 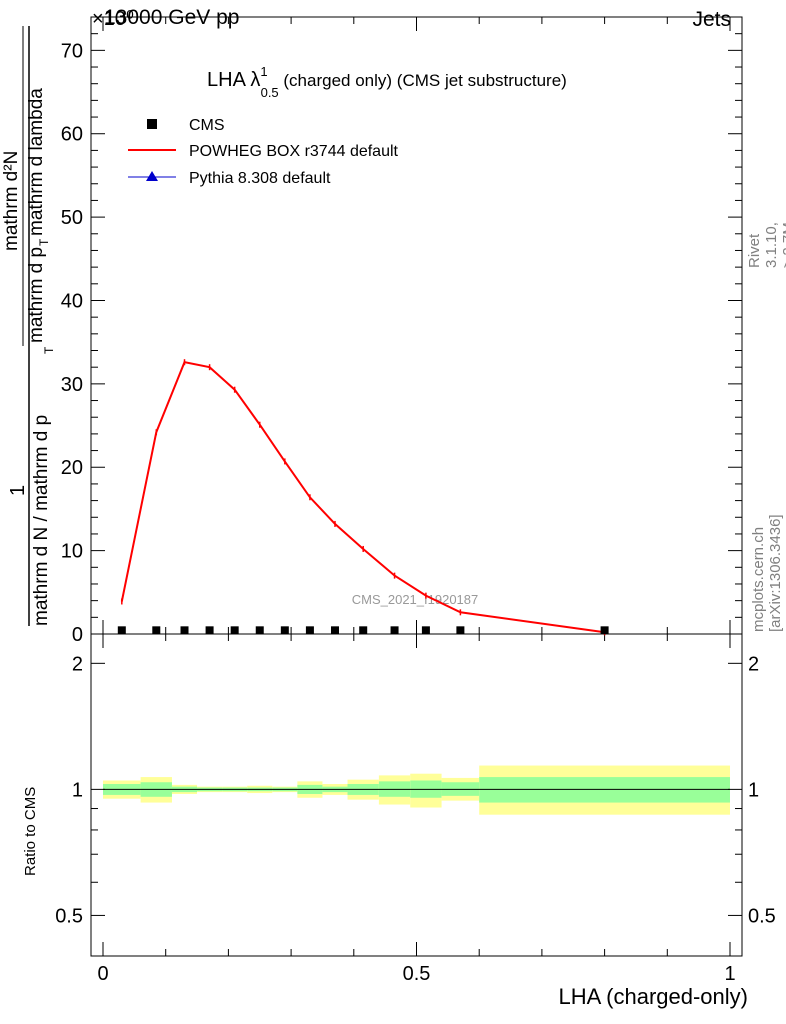 I want to click on y-label-numerator: 1, so click(x=18, y=490).